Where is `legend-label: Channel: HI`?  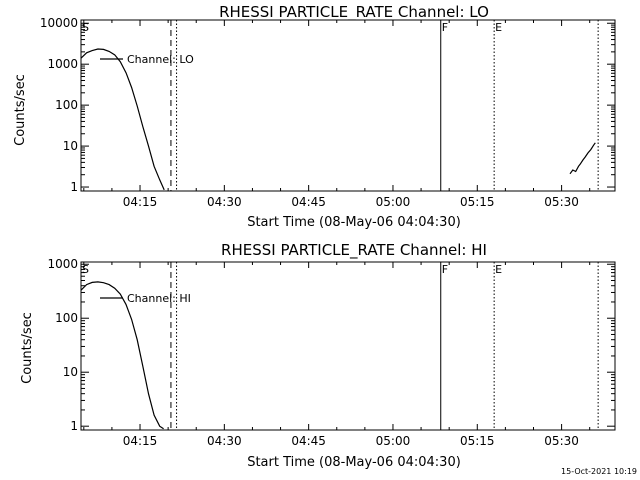 legend-label: Channel: HI is located at coordinates (159, 298).